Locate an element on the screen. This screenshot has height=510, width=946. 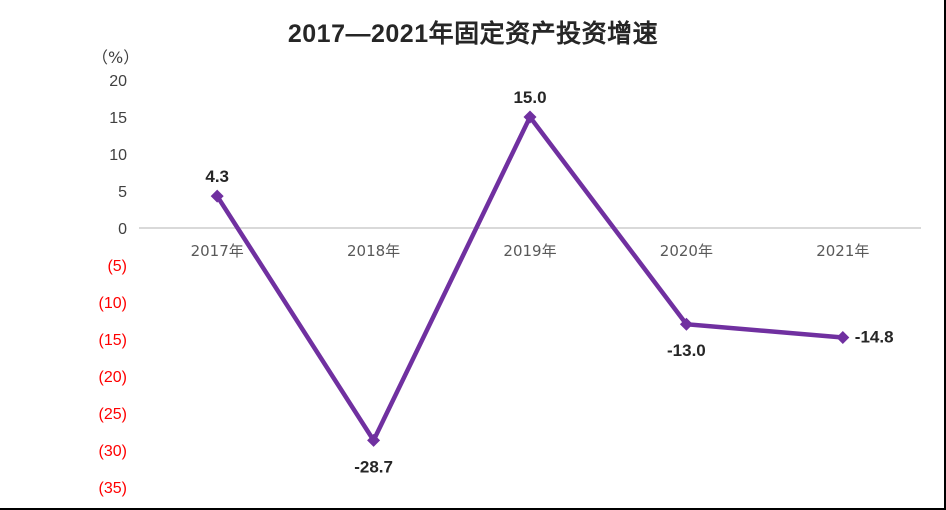
y-tick-label: (5) is located at coordinates (117, 266).